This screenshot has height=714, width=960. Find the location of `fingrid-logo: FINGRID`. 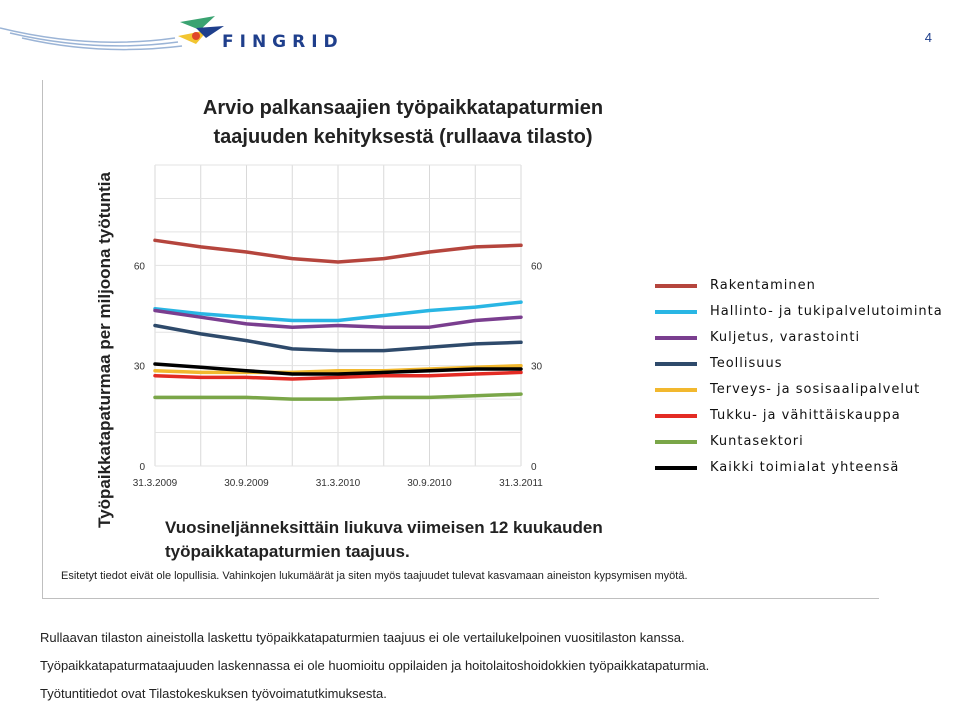

fingrid-logo: FINGRID is located at coordinates (180, 33).